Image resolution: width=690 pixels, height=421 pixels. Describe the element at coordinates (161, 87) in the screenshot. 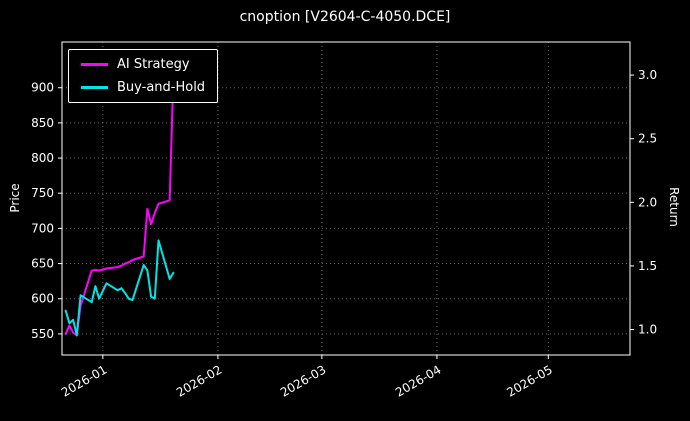

I see `legend-label-buy-and-hold: Buy-and-Hold` at that location.